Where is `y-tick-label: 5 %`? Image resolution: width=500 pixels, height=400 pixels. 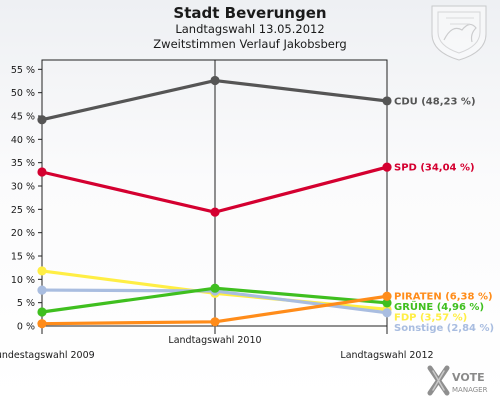 y-tick-label: 5 % is located at coordinates (26, 303).